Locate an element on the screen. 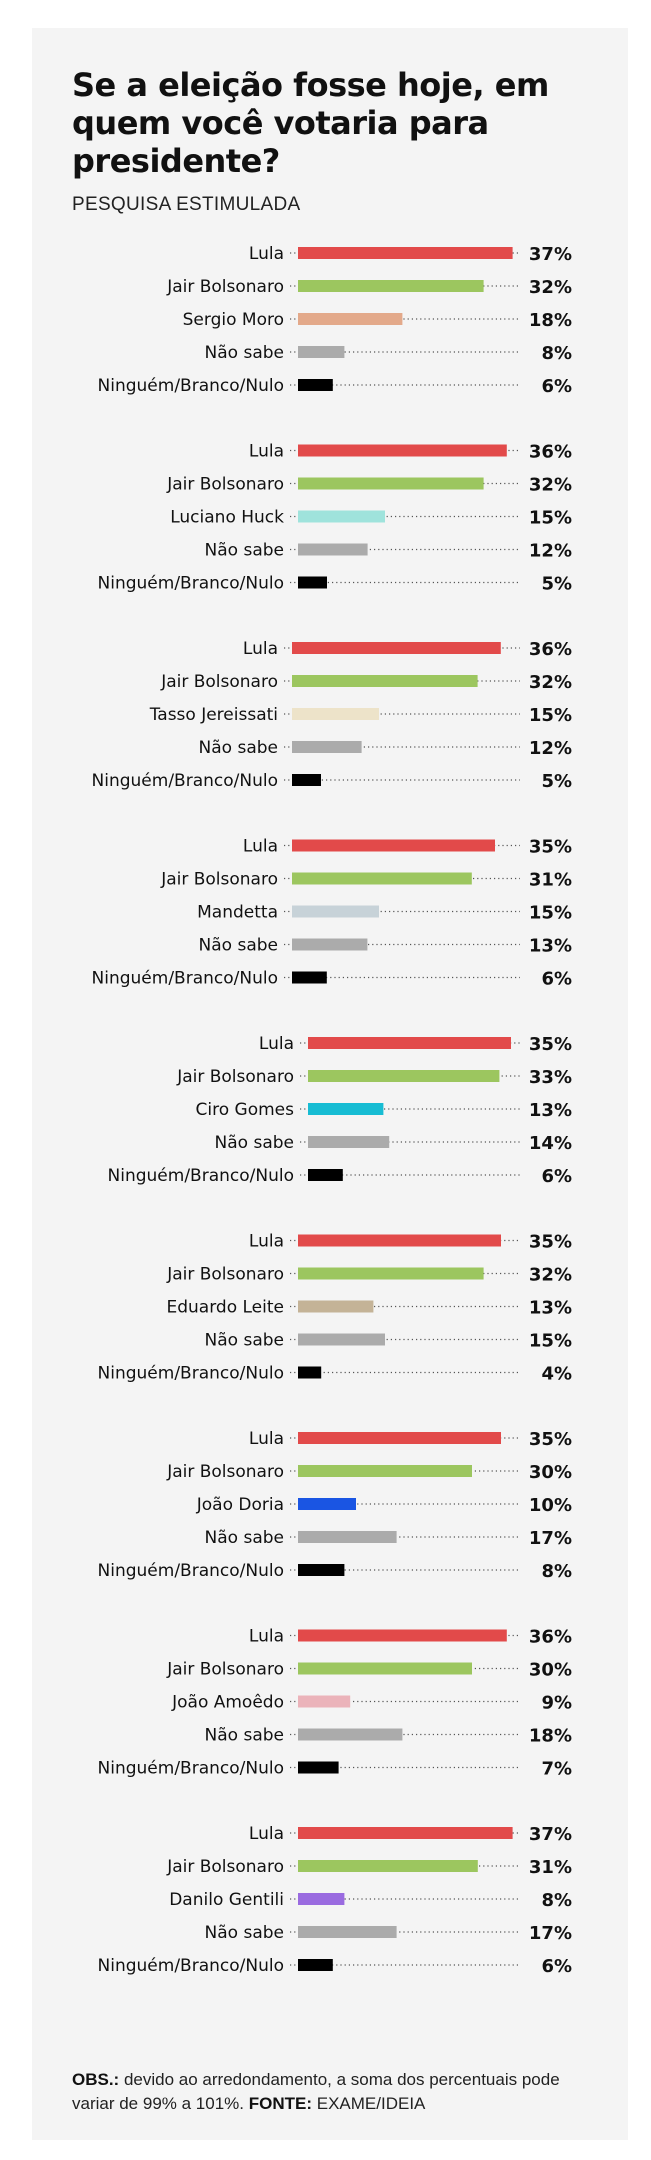  value-label-4-2: 31% is located at coordinates (550, 880).